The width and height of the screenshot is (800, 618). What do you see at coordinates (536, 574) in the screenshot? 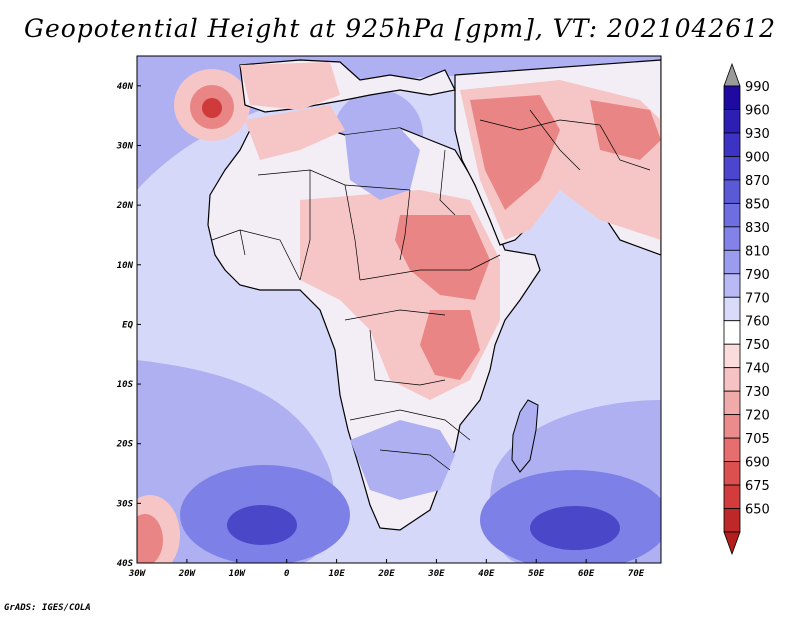
I see `lon-label: 50E` at bounding box center [536, 574].